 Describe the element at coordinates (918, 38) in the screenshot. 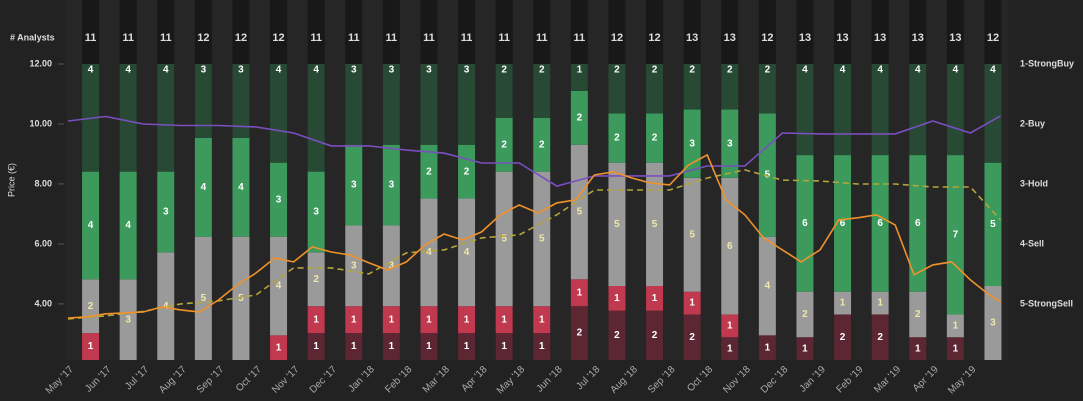

I see `analyst-count: 13` at that location.